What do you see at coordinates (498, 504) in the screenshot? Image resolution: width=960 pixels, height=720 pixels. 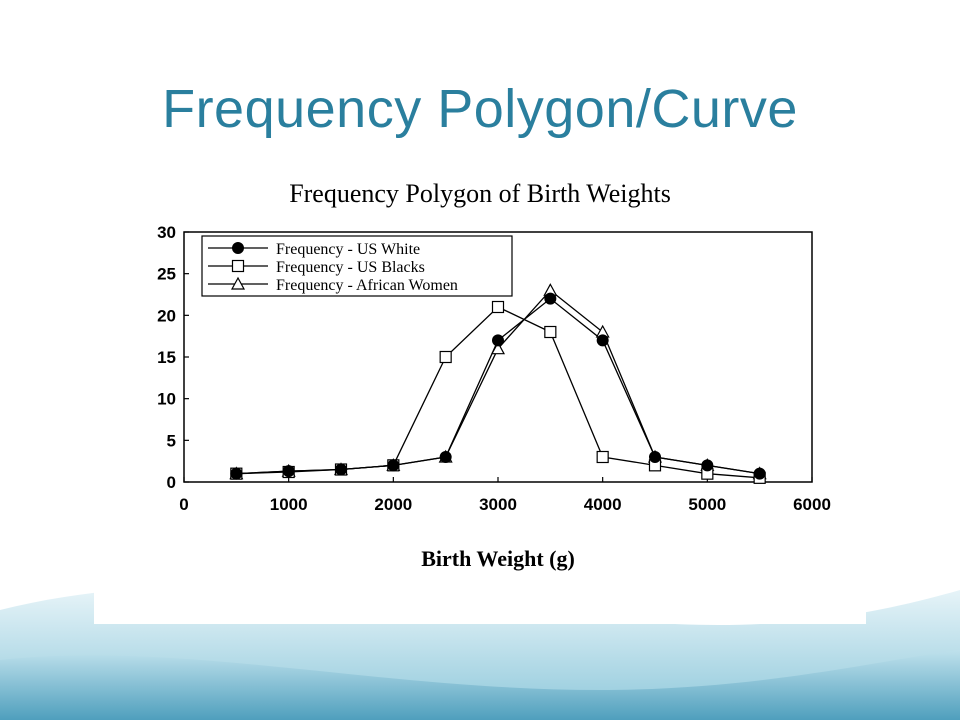 I see `x-tick-label: 3000` at bounding box center [498, 504].